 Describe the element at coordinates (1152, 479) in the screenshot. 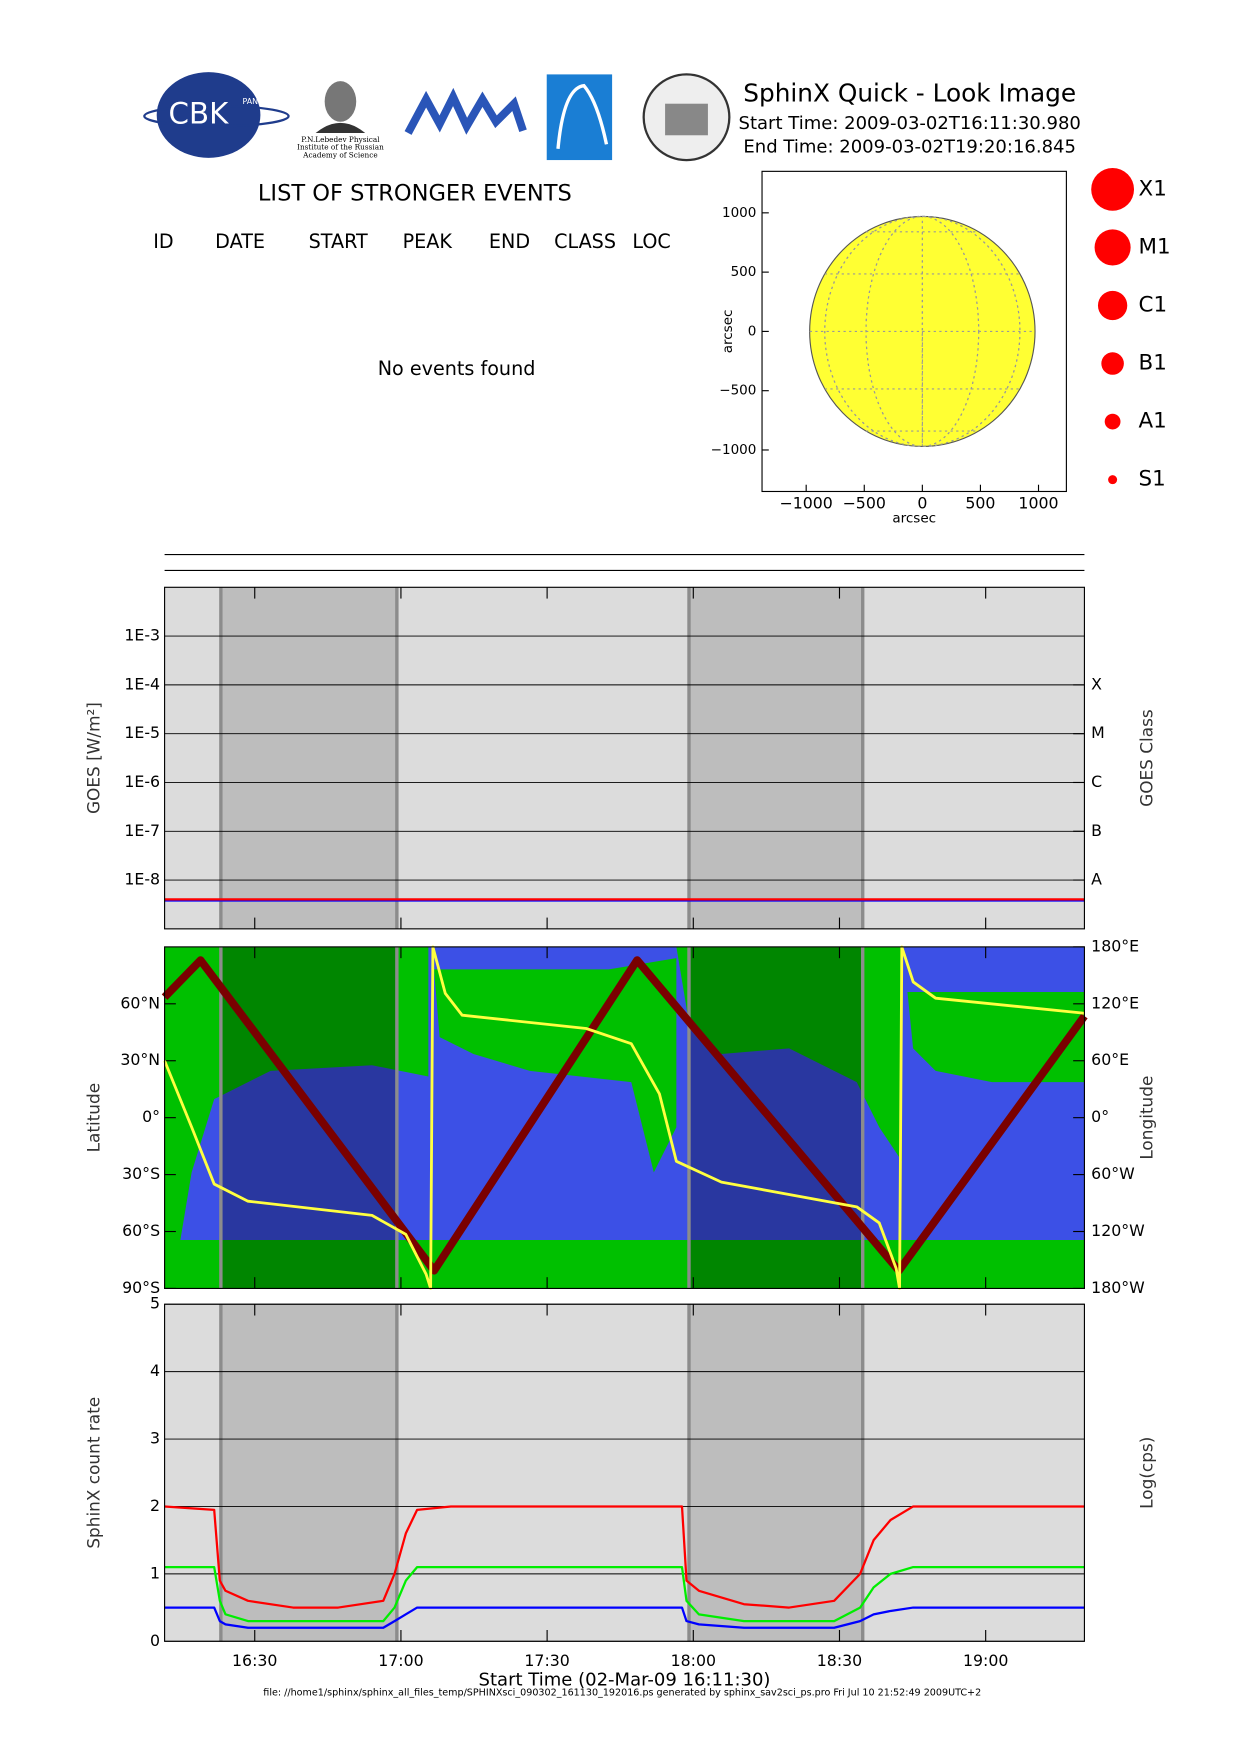

I see `legend-label: S1` at that location.